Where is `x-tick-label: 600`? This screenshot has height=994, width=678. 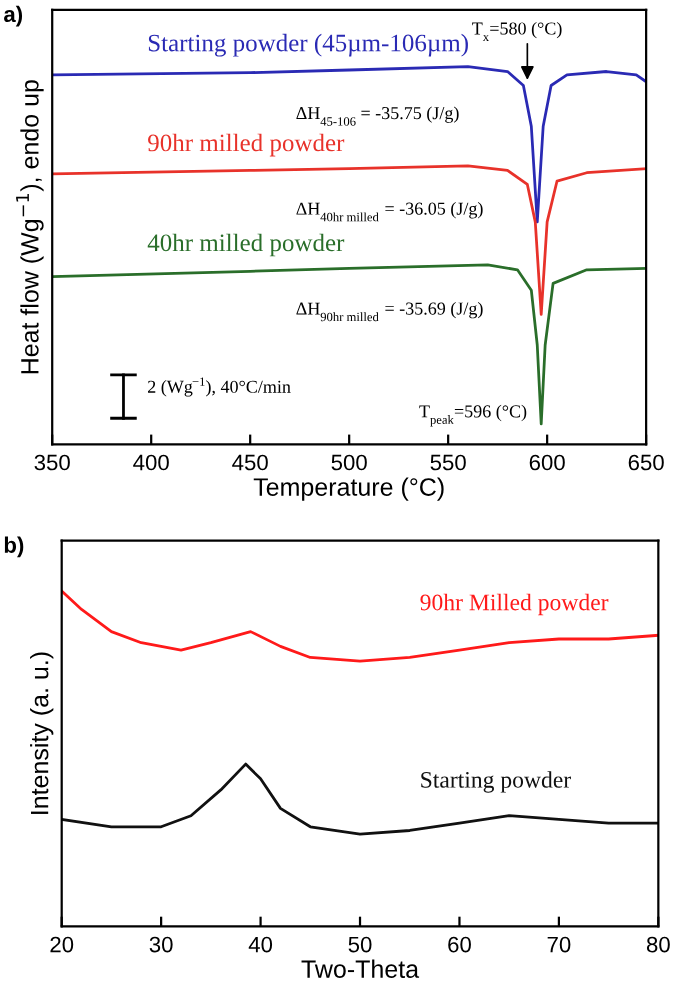 x-tick-label: 600 is located at coordinates (547, 462).